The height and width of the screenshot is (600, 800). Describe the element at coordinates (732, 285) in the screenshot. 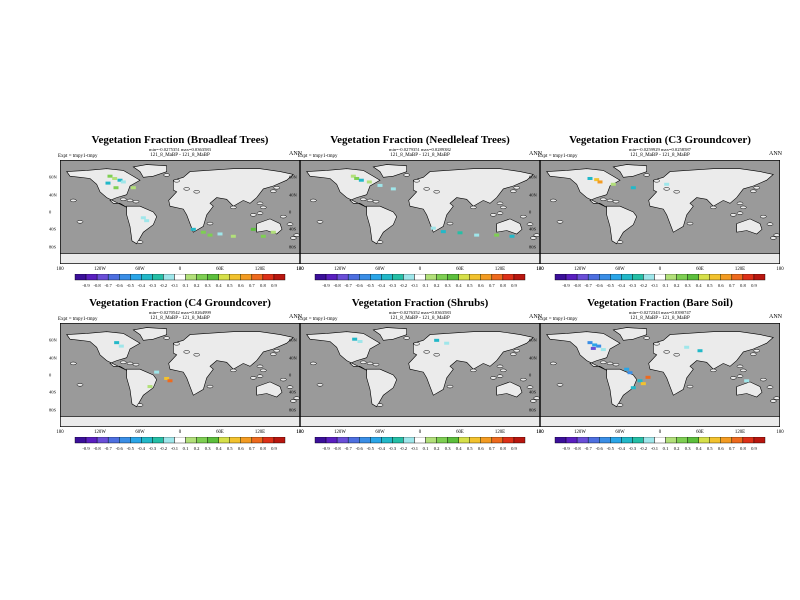

I see `colorbar-label: 0.7` at that location.